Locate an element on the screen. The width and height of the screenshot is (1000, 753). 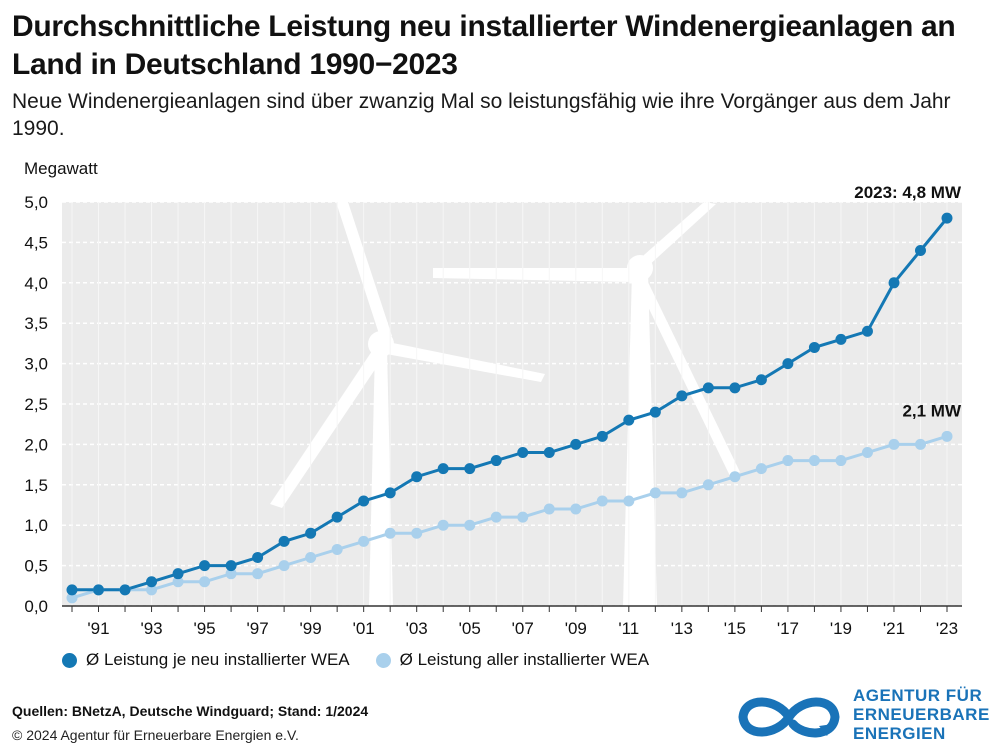
x-tick-label: '13 is located at coordinates (682, 628).